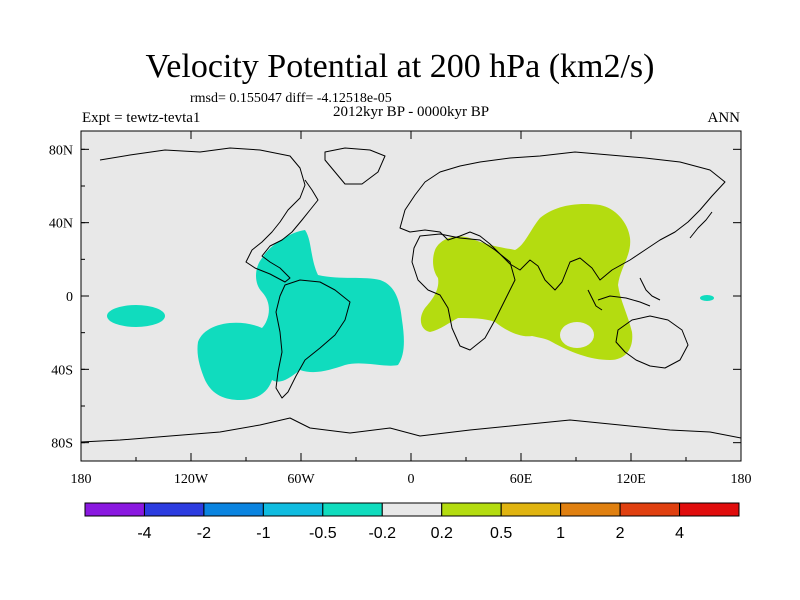  I want to click on lat-tick-label: 80S, so click(62, 444).